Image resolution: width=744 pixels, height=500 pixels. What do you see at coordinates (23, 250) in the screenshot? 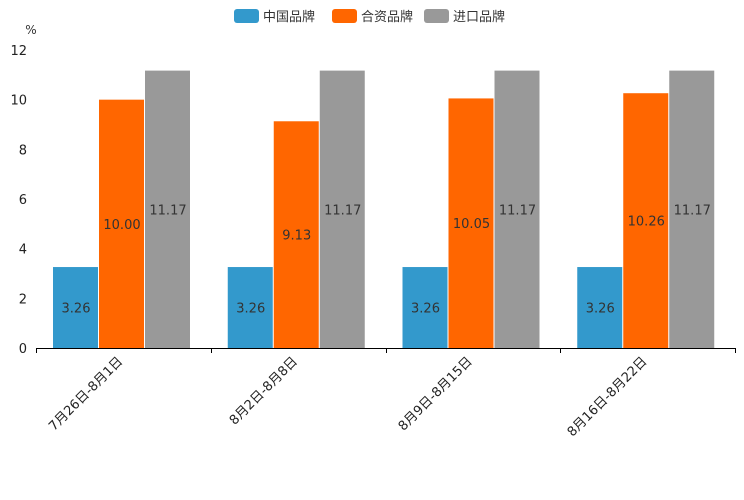
I see `y-tick-label: 4` at bounding box center [23, 250].